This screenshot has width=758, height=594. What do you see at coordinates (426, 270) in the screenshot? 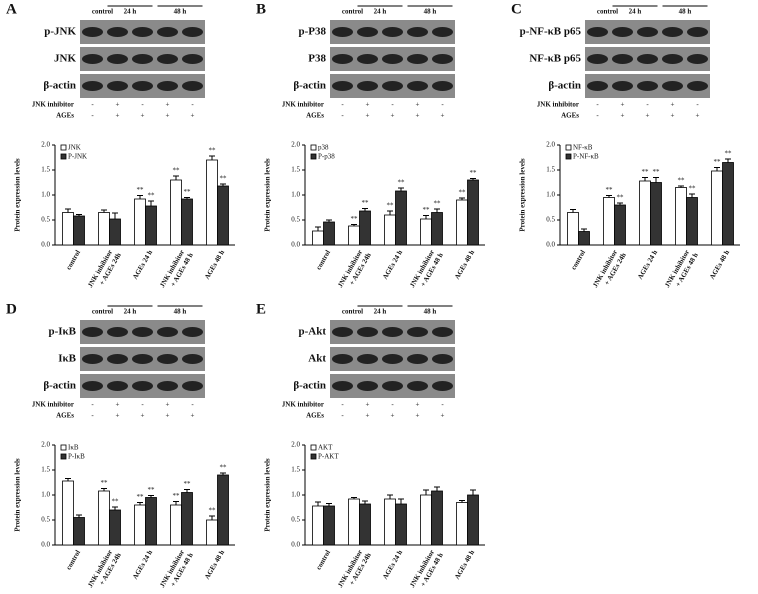
I see `x-tick-label: JNK inhibitor + AGEs 48 h` at bounding box center [426, 270].